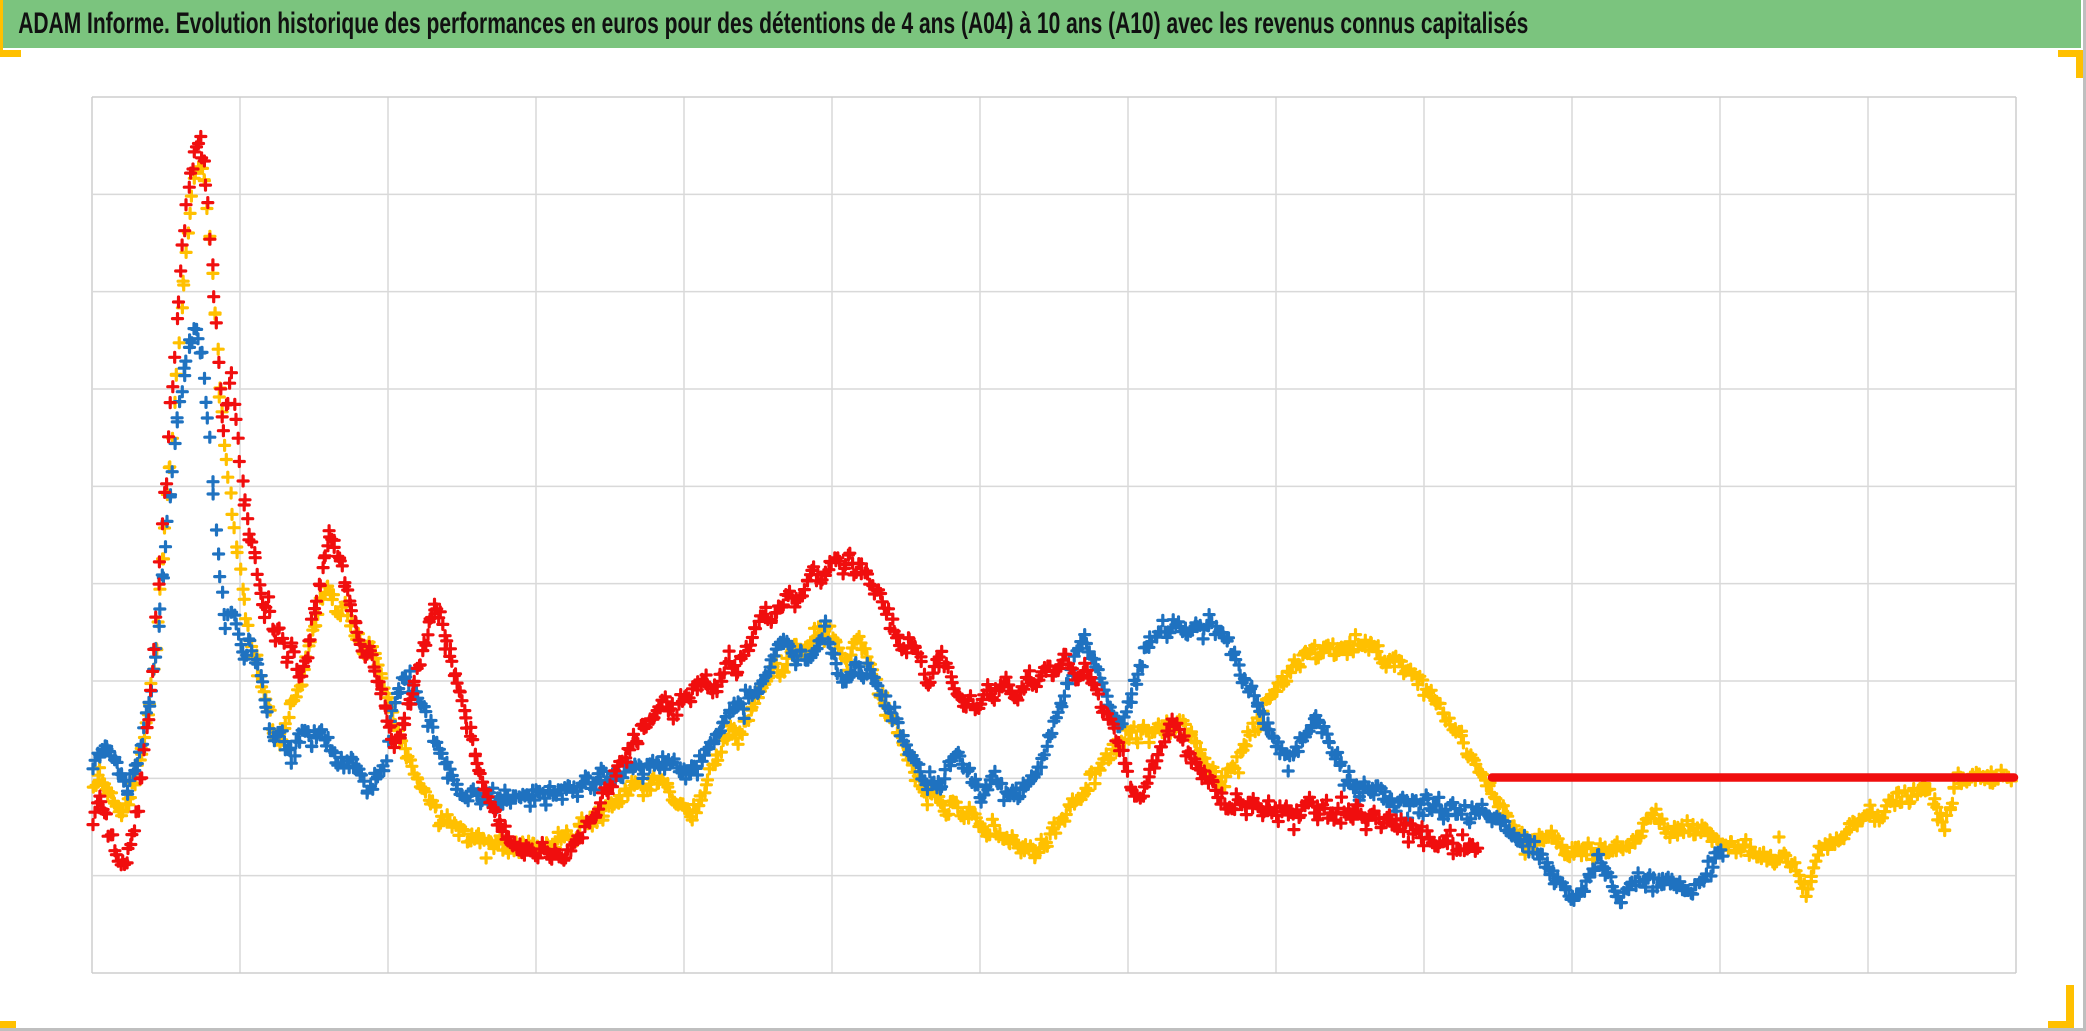 The image size is (2086, 1031). I want to click on window-right-border, so click(2084, 515).